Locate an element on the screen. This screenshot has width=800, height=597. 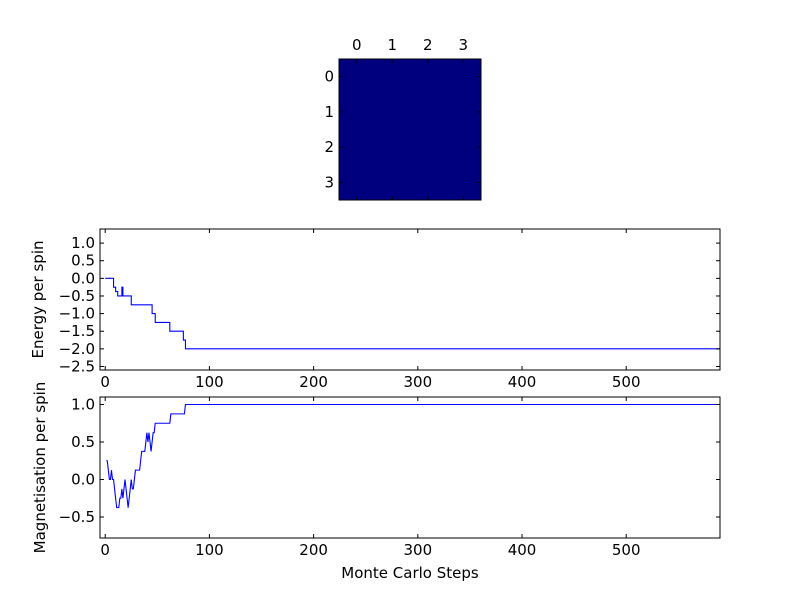
heatmap-x-tick-label: 0 is located at coordinates (357, 45).